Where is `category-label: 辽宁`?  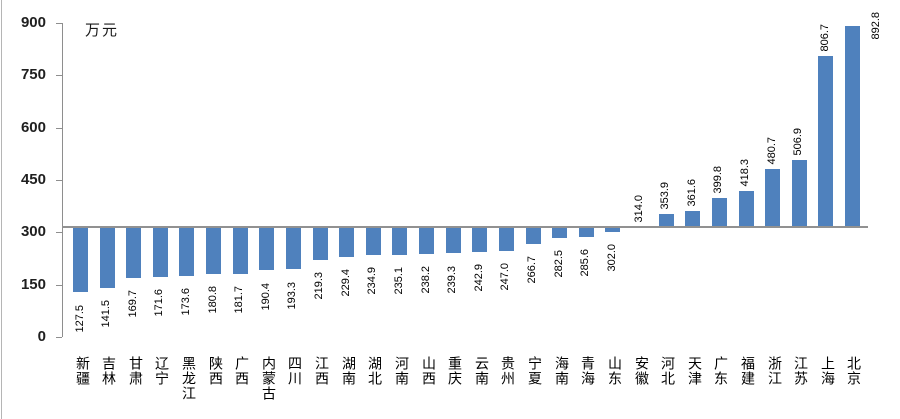 category-label: 辽宁 is located at coordinates (160, 371).